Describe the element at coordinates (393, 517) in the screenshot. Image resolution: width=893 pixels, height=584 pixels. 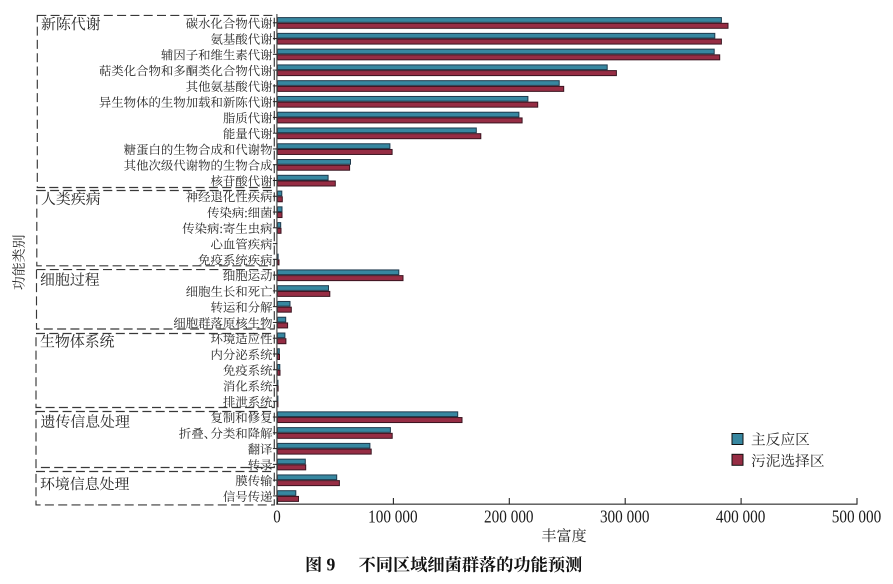
I see `svg-text: 100 000` at that location.